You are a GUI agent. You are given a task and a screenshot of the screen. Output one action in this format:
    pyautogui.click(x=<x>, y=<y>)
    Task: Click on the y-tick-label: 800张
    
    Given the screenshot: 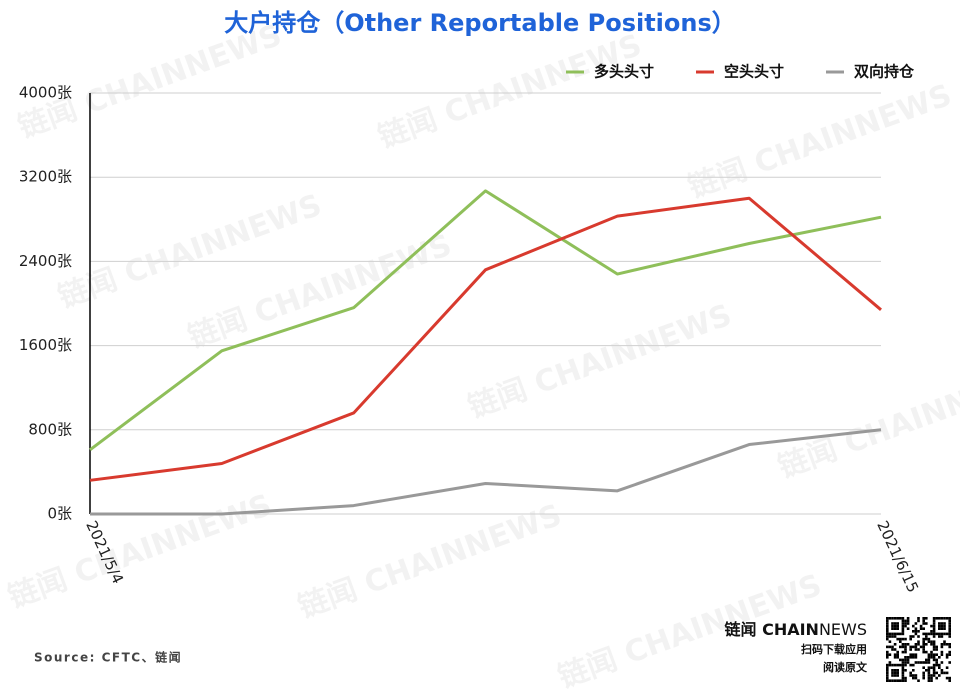 What is the action you would take?
    pyautogui.click(x=50, y=429)
    